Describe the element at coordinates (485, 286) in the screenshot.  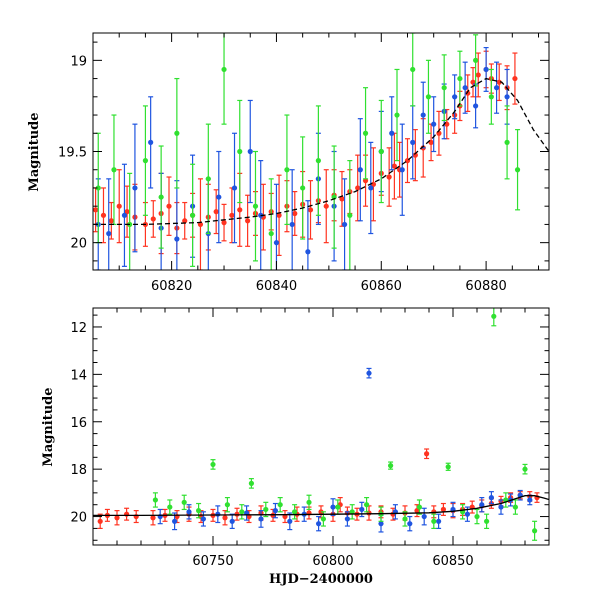
I see `top-x-tick-label: 60880` at that location.